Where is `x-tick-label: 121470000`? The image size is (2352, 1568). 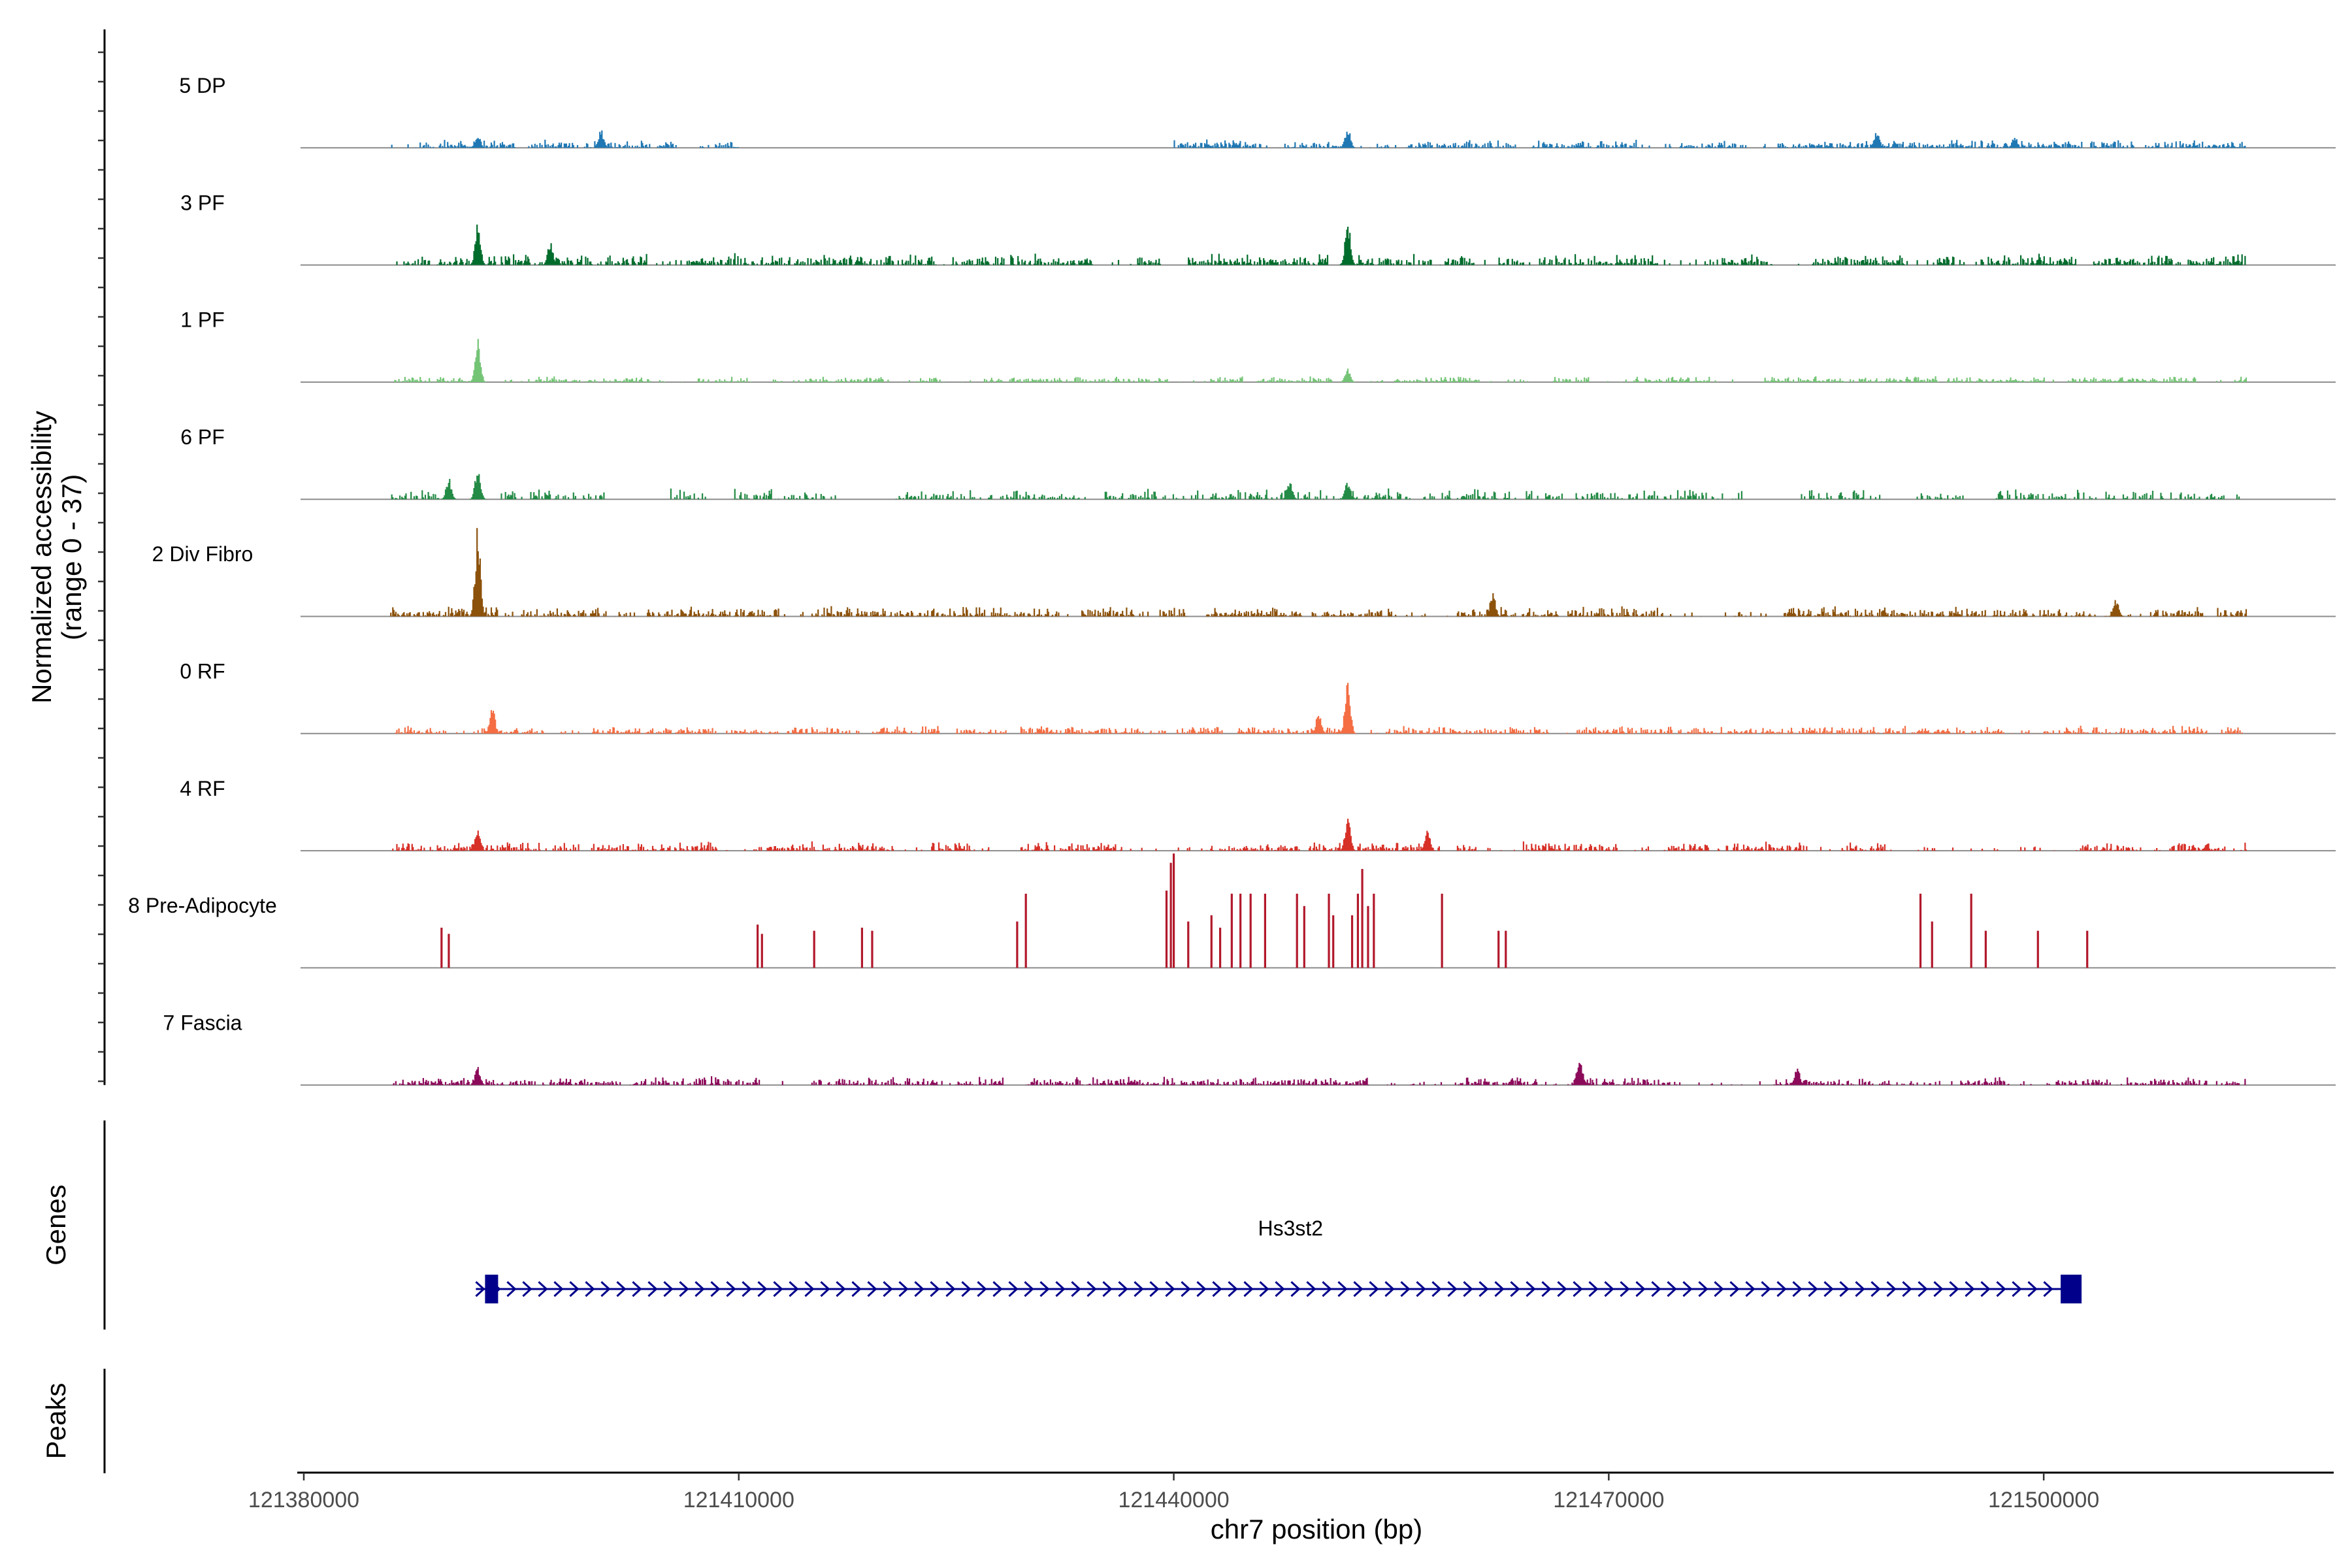 x-tick-label: 121470000 is located at coordinates (1608, 1500).